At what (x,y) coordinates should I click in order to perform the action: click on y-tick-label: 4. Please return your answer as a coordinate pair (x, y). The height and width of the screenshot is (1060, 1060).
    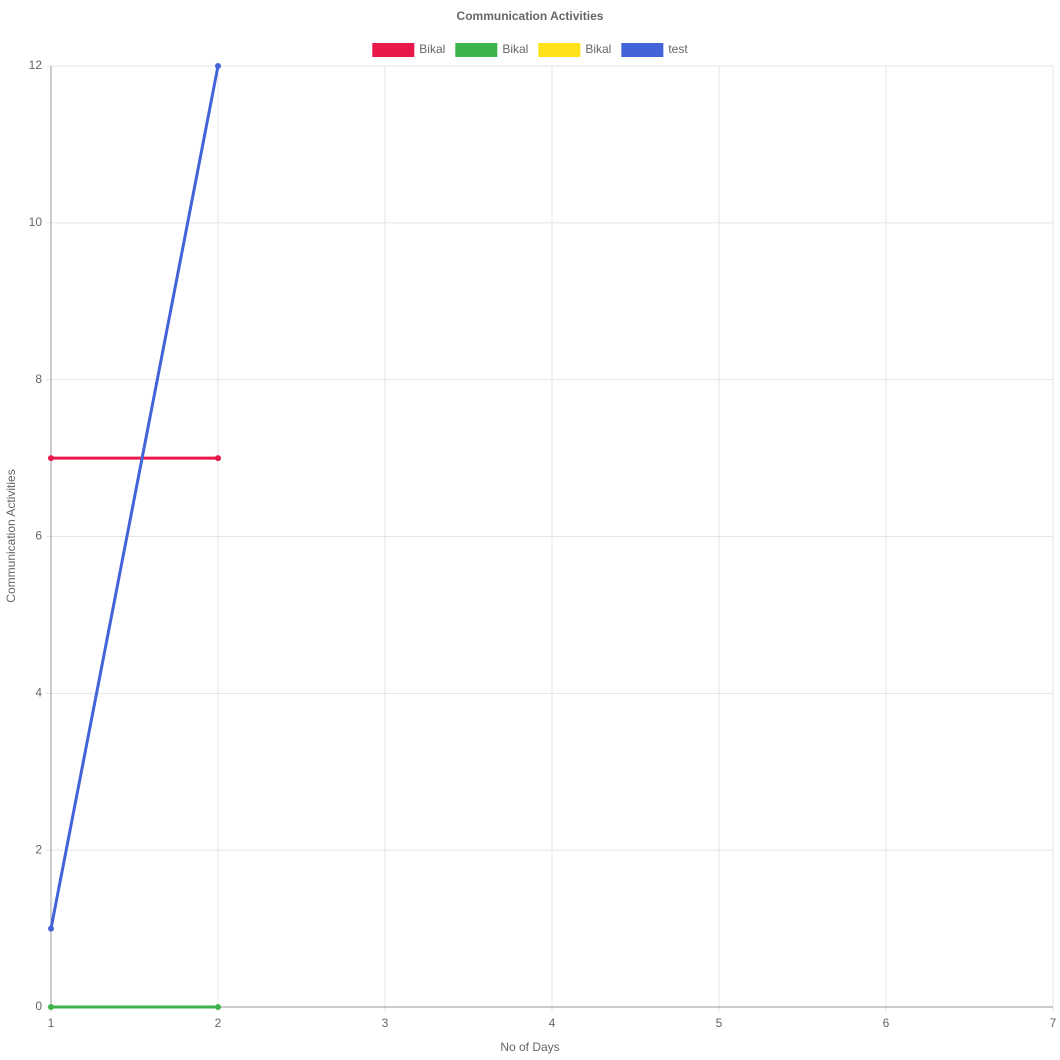
    Looking at the image, I should click on (38, 693).